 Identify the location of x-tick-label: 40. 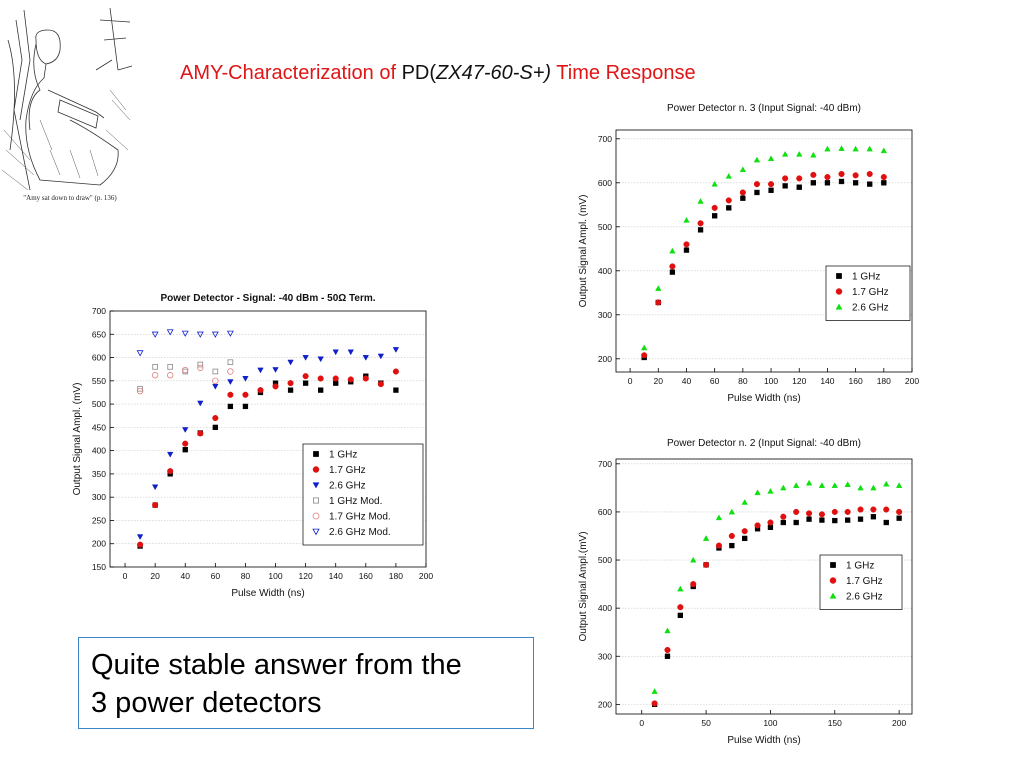
(687, 381).